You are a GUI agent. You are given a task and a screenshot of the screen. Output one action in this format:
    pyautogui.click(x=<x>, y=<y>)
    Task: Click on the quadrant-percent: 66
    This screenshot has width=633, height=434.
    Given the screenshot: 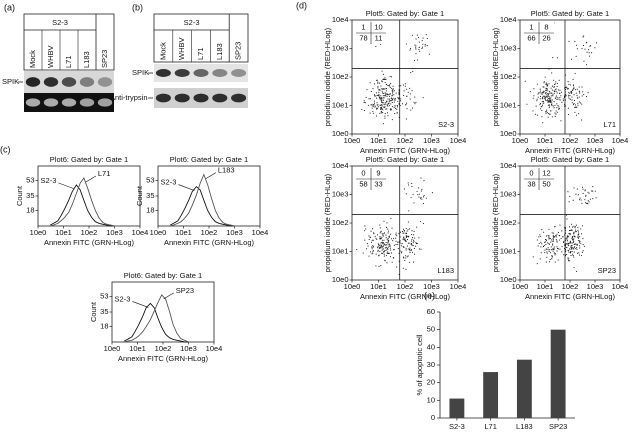 What is the action you would take?
    pyautogui.click(x=531, y=37)
    